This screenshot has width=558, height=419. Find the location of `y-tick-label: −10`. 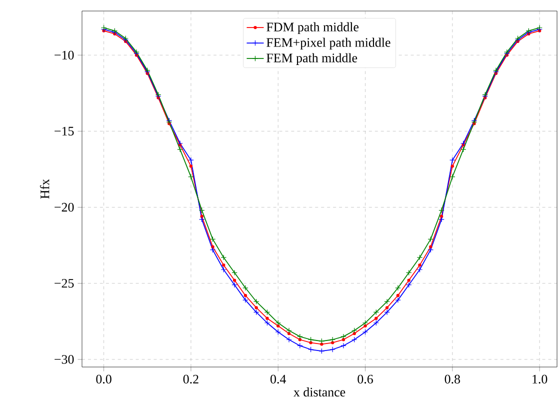

y-tick-label: −10 is located at coordinates (64, 55).